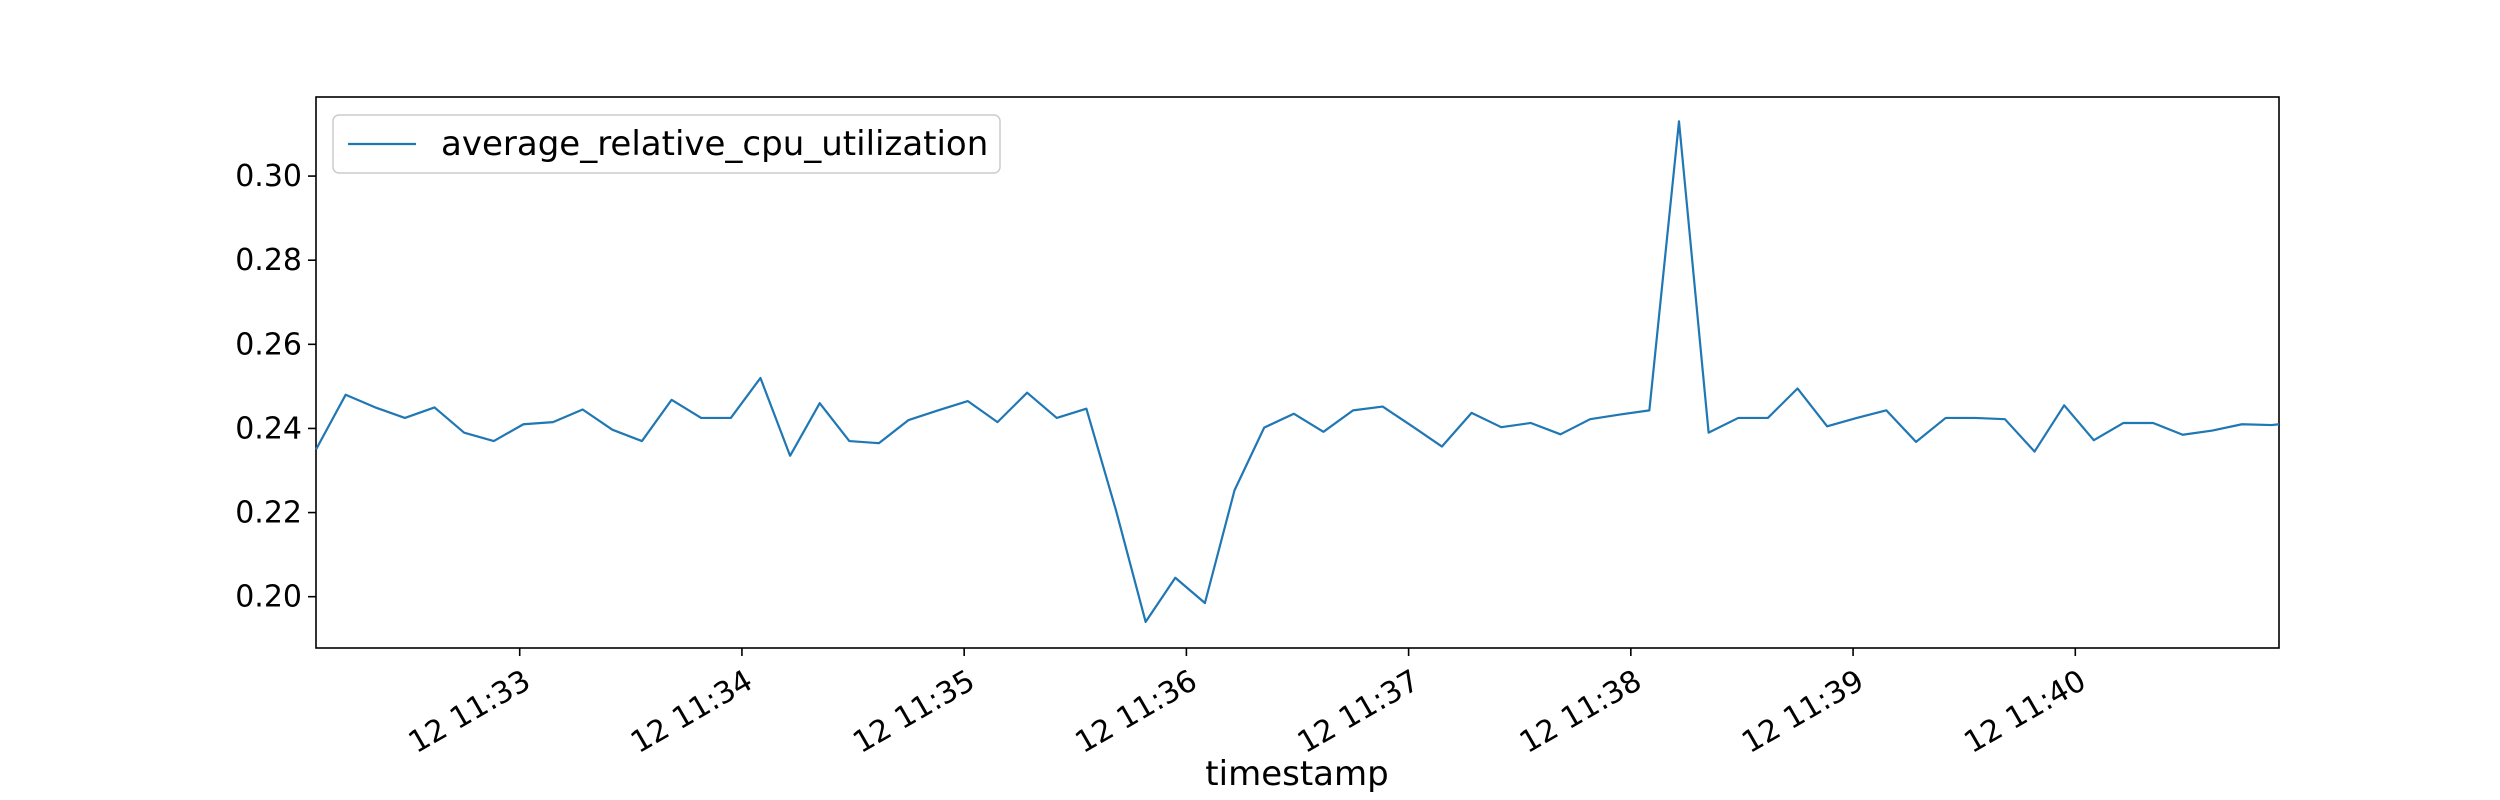 This screenshot has height=800, width=2500. What do you see at coordinates (914, 711) in the screenshot?
I see `x-tick-label: 12 11:35` at bounding box center [914, 711].